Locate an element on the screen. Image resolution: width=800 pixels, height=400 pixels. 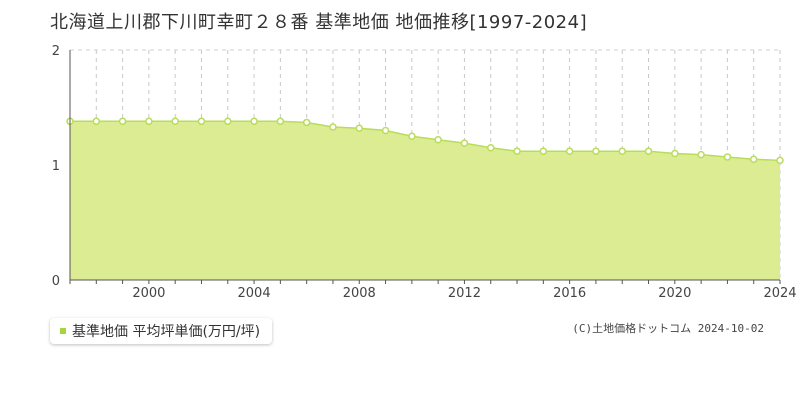
data-point-2022 is located at coordinates (727, 157).